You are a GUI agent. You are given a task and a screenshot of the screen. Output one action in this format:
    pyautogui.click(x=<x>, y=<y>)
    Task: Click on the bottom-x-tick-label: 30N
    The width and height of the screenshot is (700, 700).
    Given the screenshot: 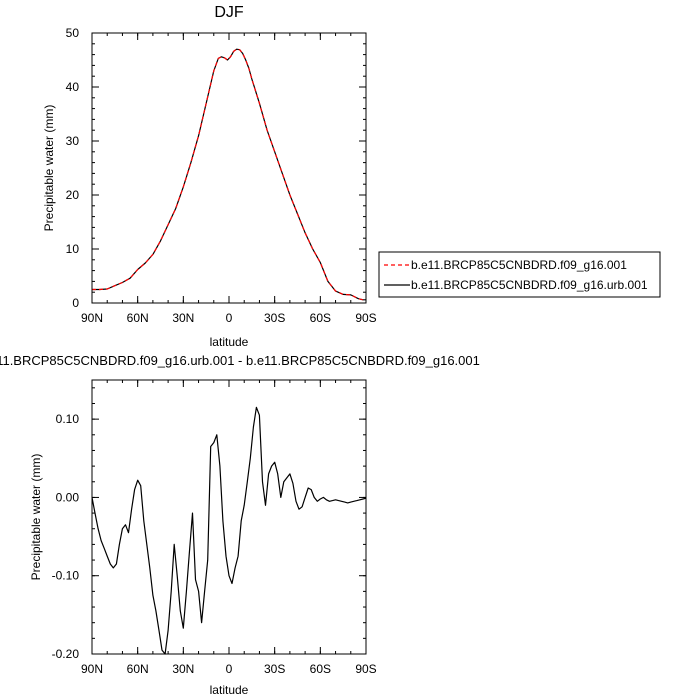 What is the action you would take?
    pyautogui.click(x=183, y=669)
    